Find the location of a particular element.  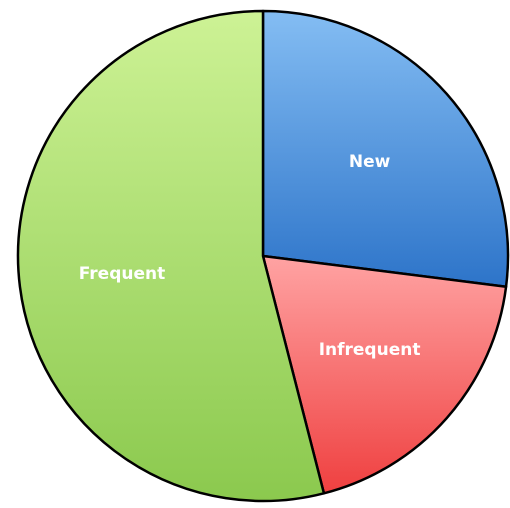

slice-label: Infrequent is located at coordinates (370, 350).